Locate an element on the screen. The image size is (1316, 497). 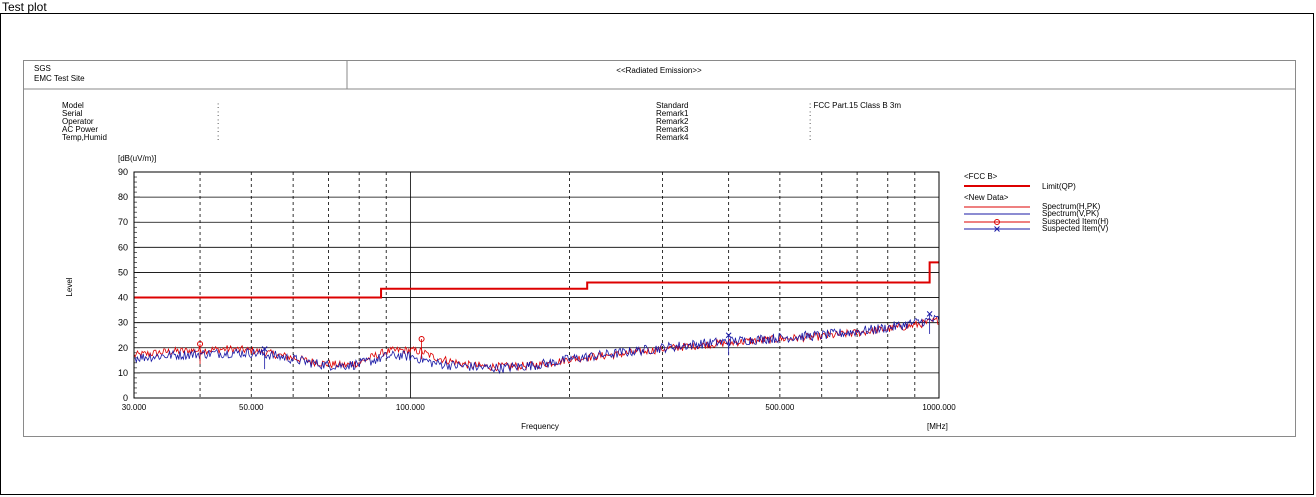
series is located at coordinates (536, 318).